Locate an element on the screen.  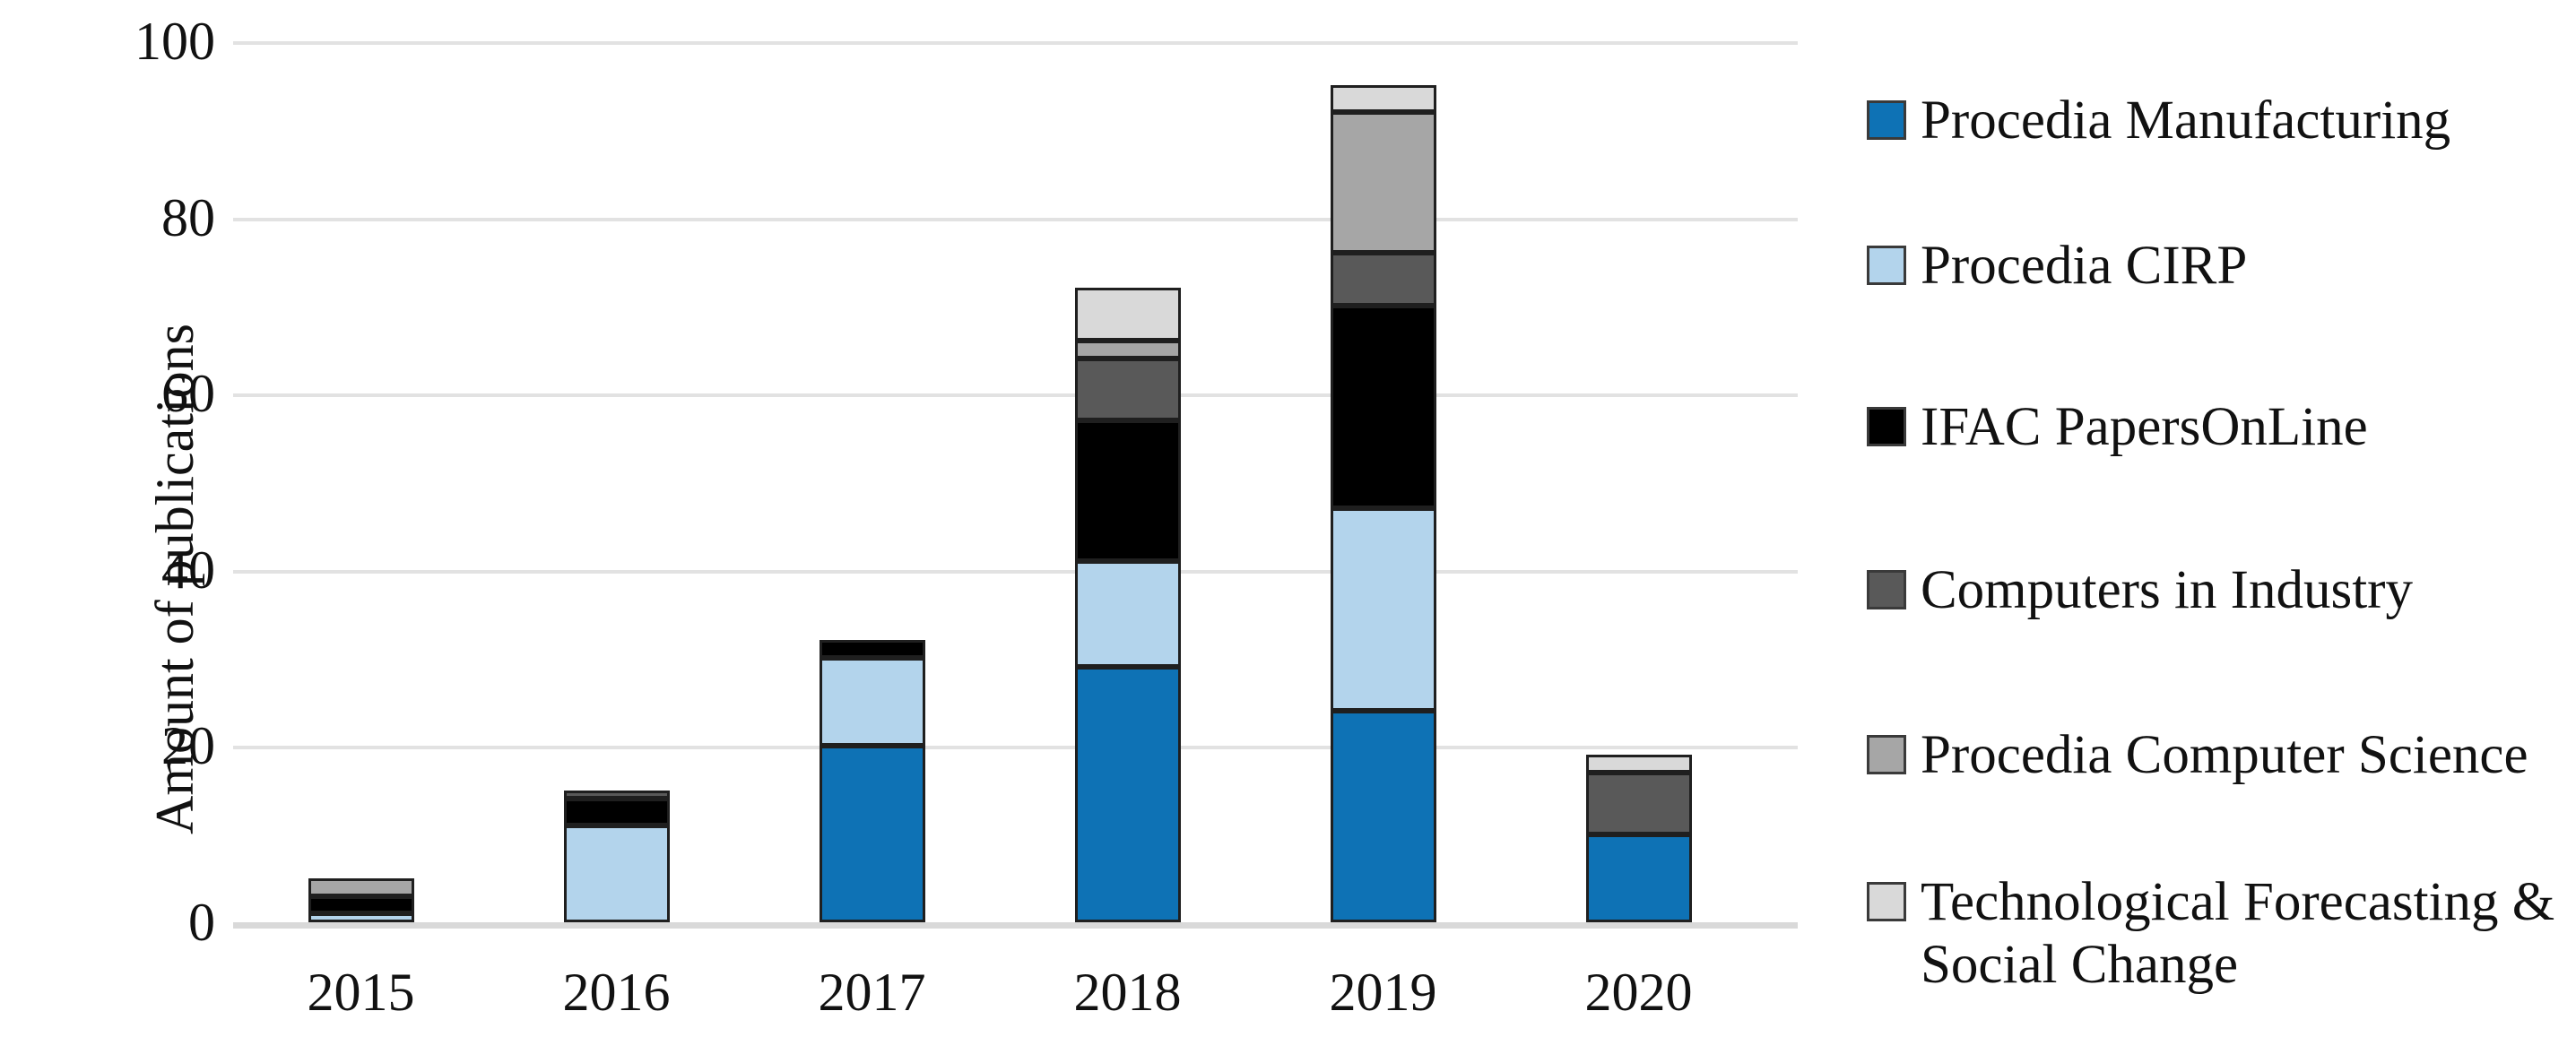
y-tick-label-0: 0 is located at coordinates (201, 922).